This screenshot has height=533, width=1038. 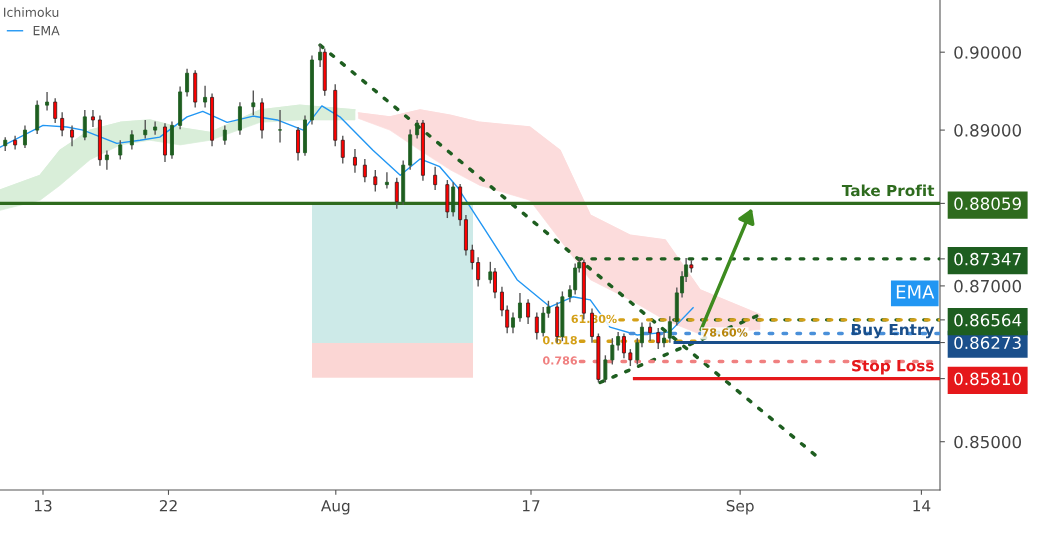 I want to click on y-tick-label: 0.85810, so click(x=988, y=379).